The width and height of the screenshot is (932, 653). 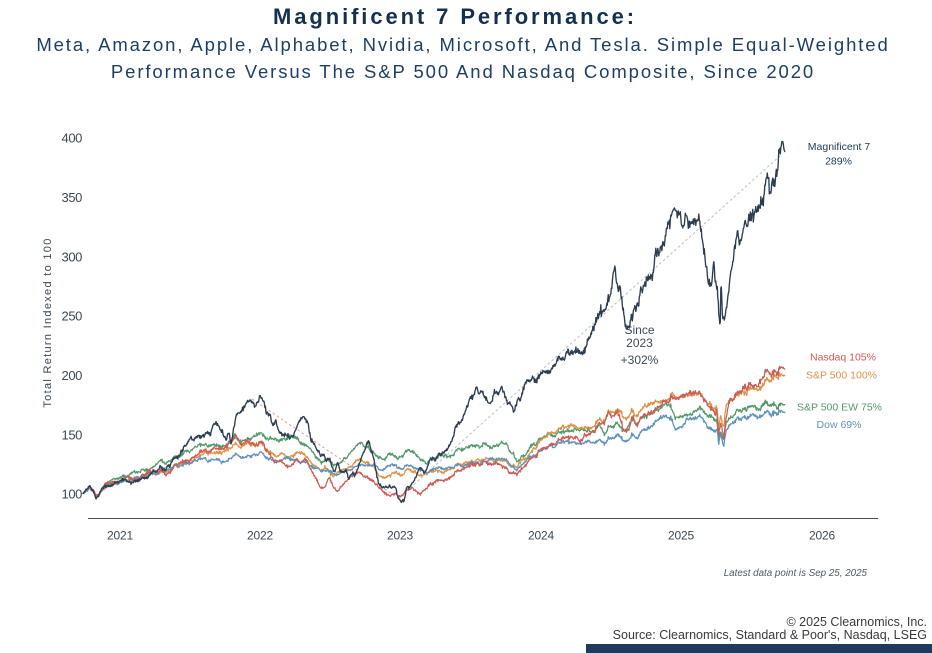 I want to click on svg-text: +302%, so click(x=640, y=360).